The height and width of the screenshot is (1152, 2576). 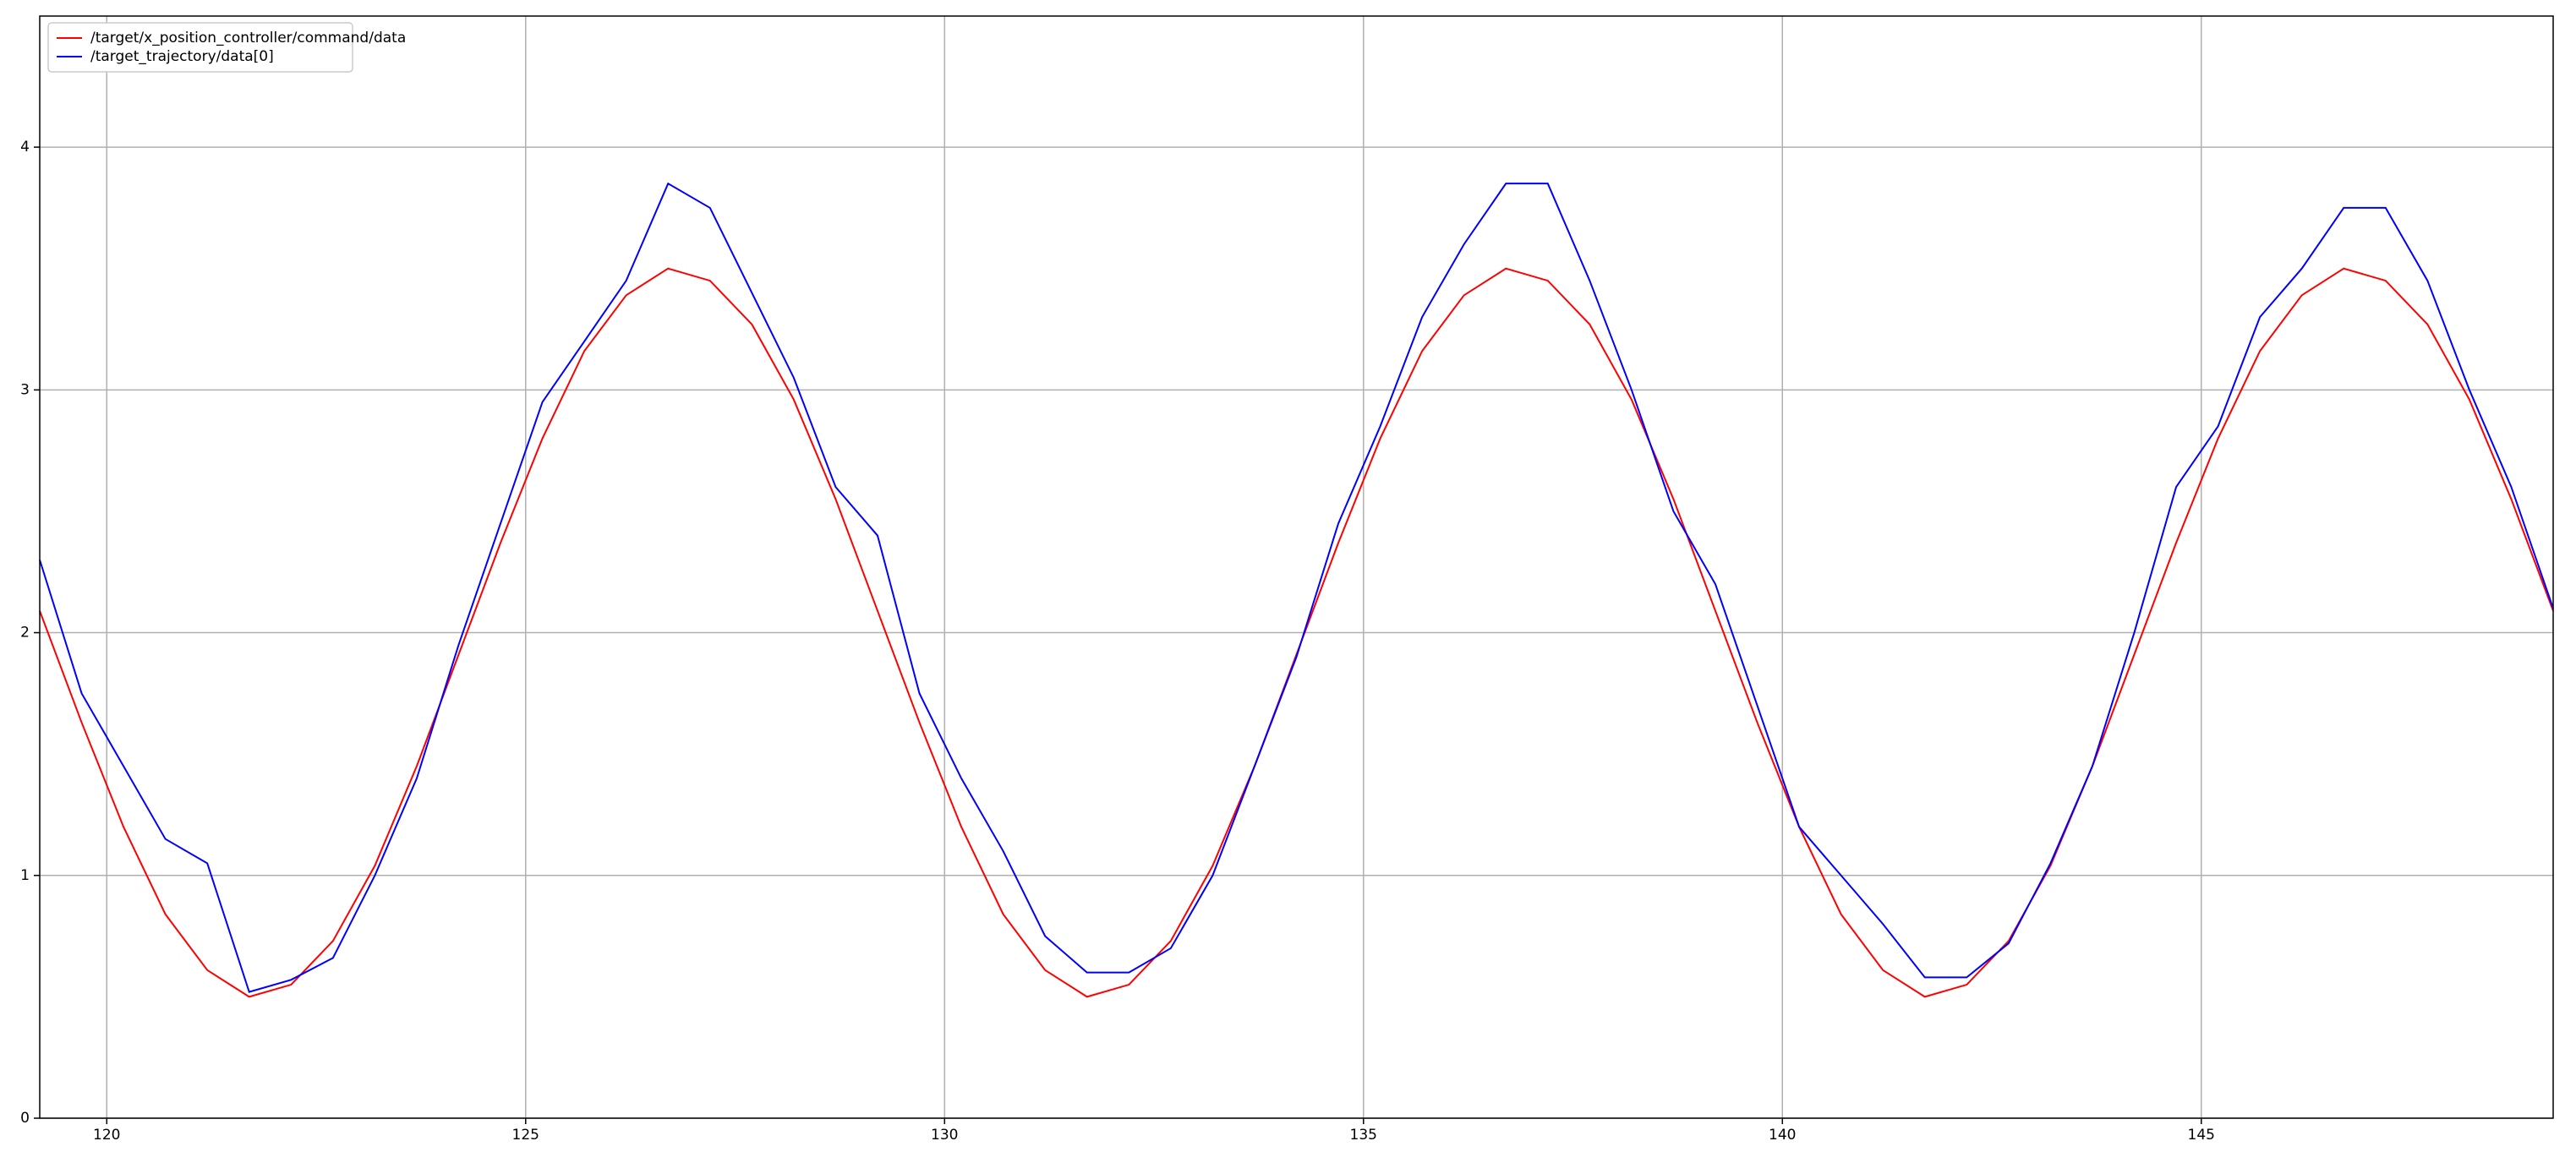 What do you see at coordinates (25, 390) in the screenshot?
I see `y-tick-label: 3` at bounding box center [25, 390].